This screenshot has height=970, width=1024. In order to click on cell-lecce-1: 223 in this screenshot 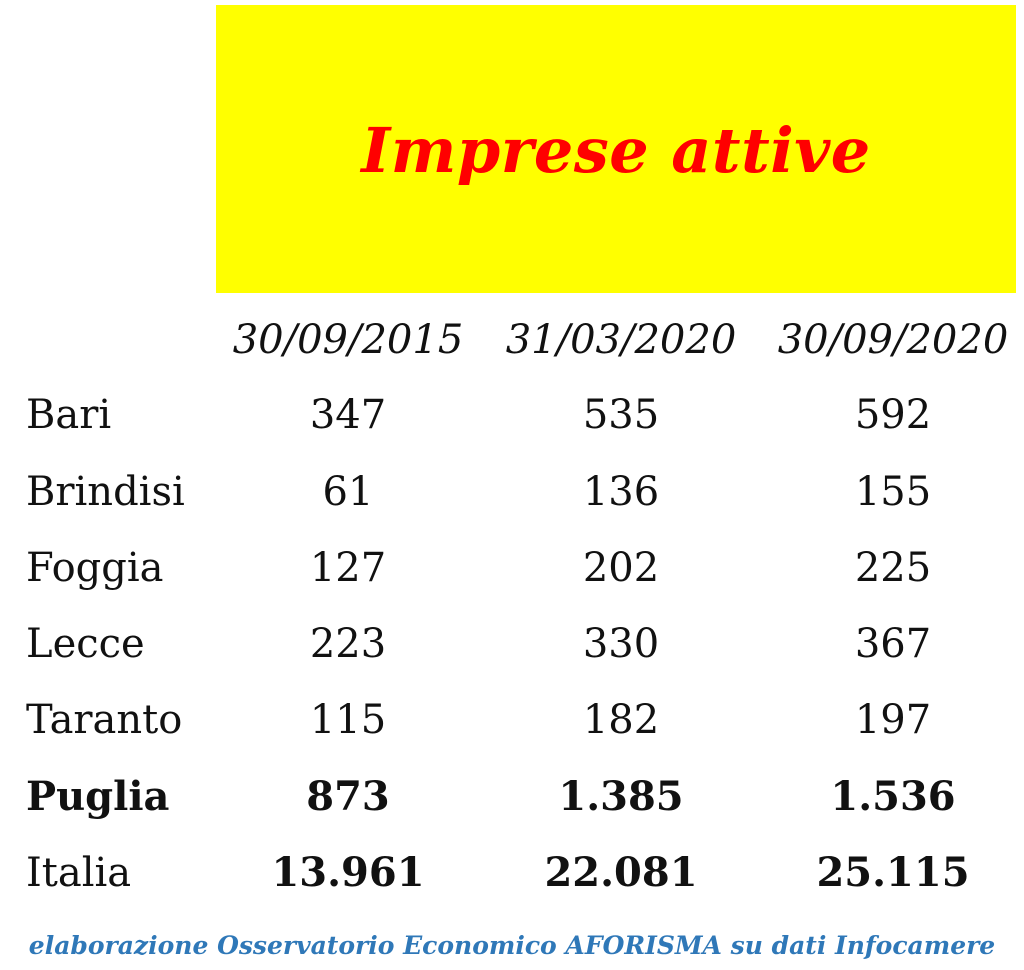, I will do `click(348, 644)`.